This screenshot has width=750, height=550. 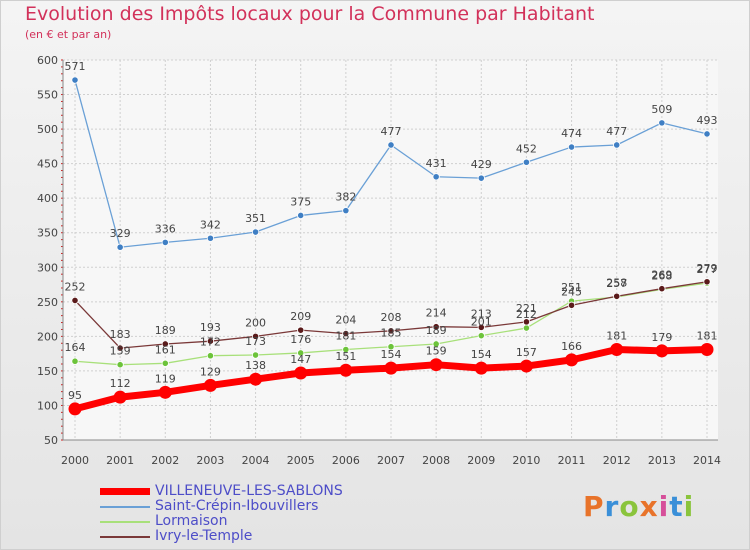 I want to click on x-tick-label: 2013, so click(x=662, y=460).